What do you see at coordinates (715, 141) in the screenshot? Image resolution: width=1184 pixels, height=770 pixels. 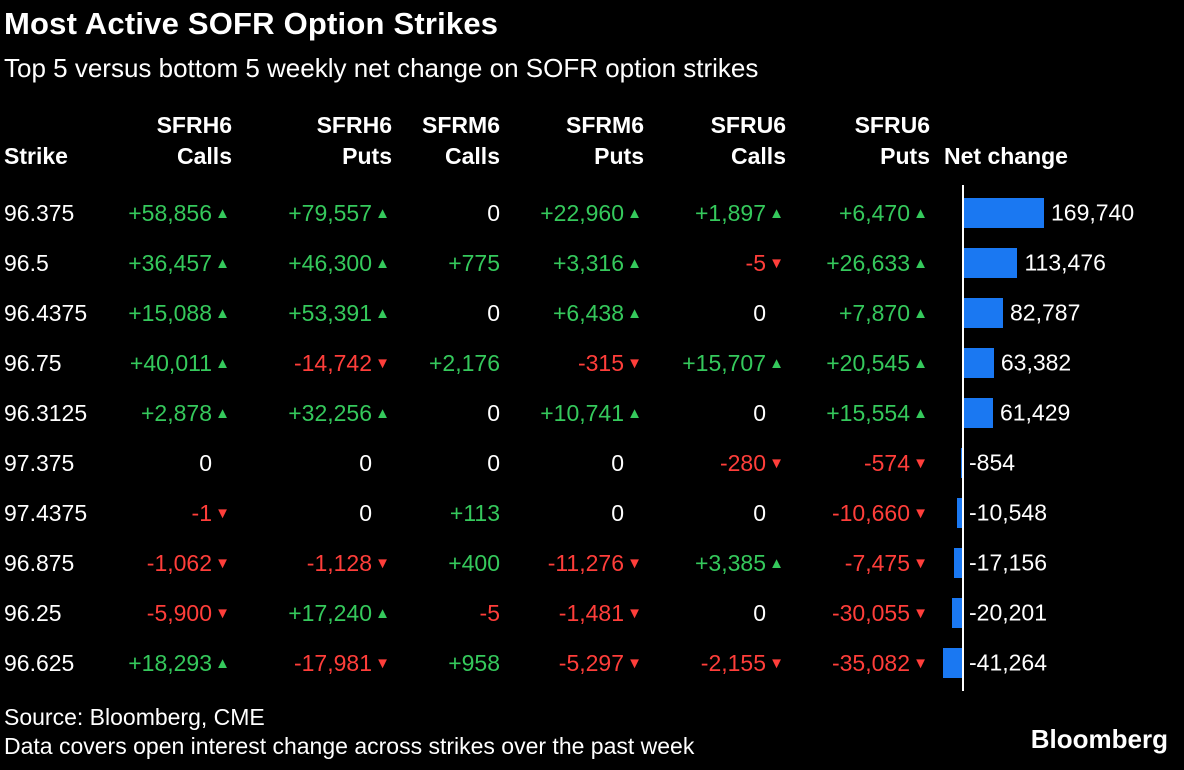 I see `column-header-sfru6-calls: SFRU6 Calls` at bounding box center [715, 141].